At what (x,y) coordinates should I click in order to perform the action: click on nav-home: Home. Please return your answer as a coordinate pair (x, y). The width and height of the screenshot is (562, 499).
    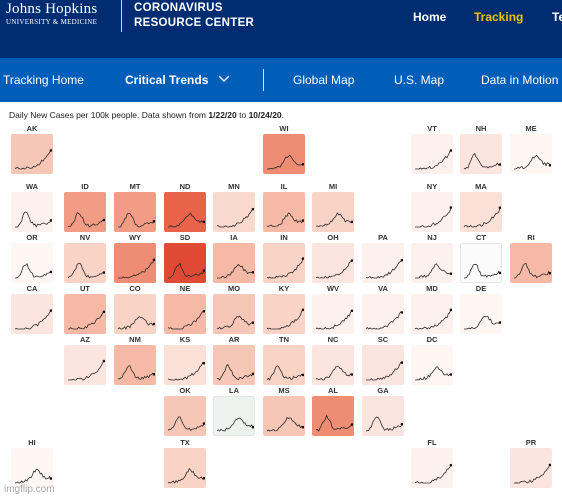
    Looking at the image, I should click on (430, 17).